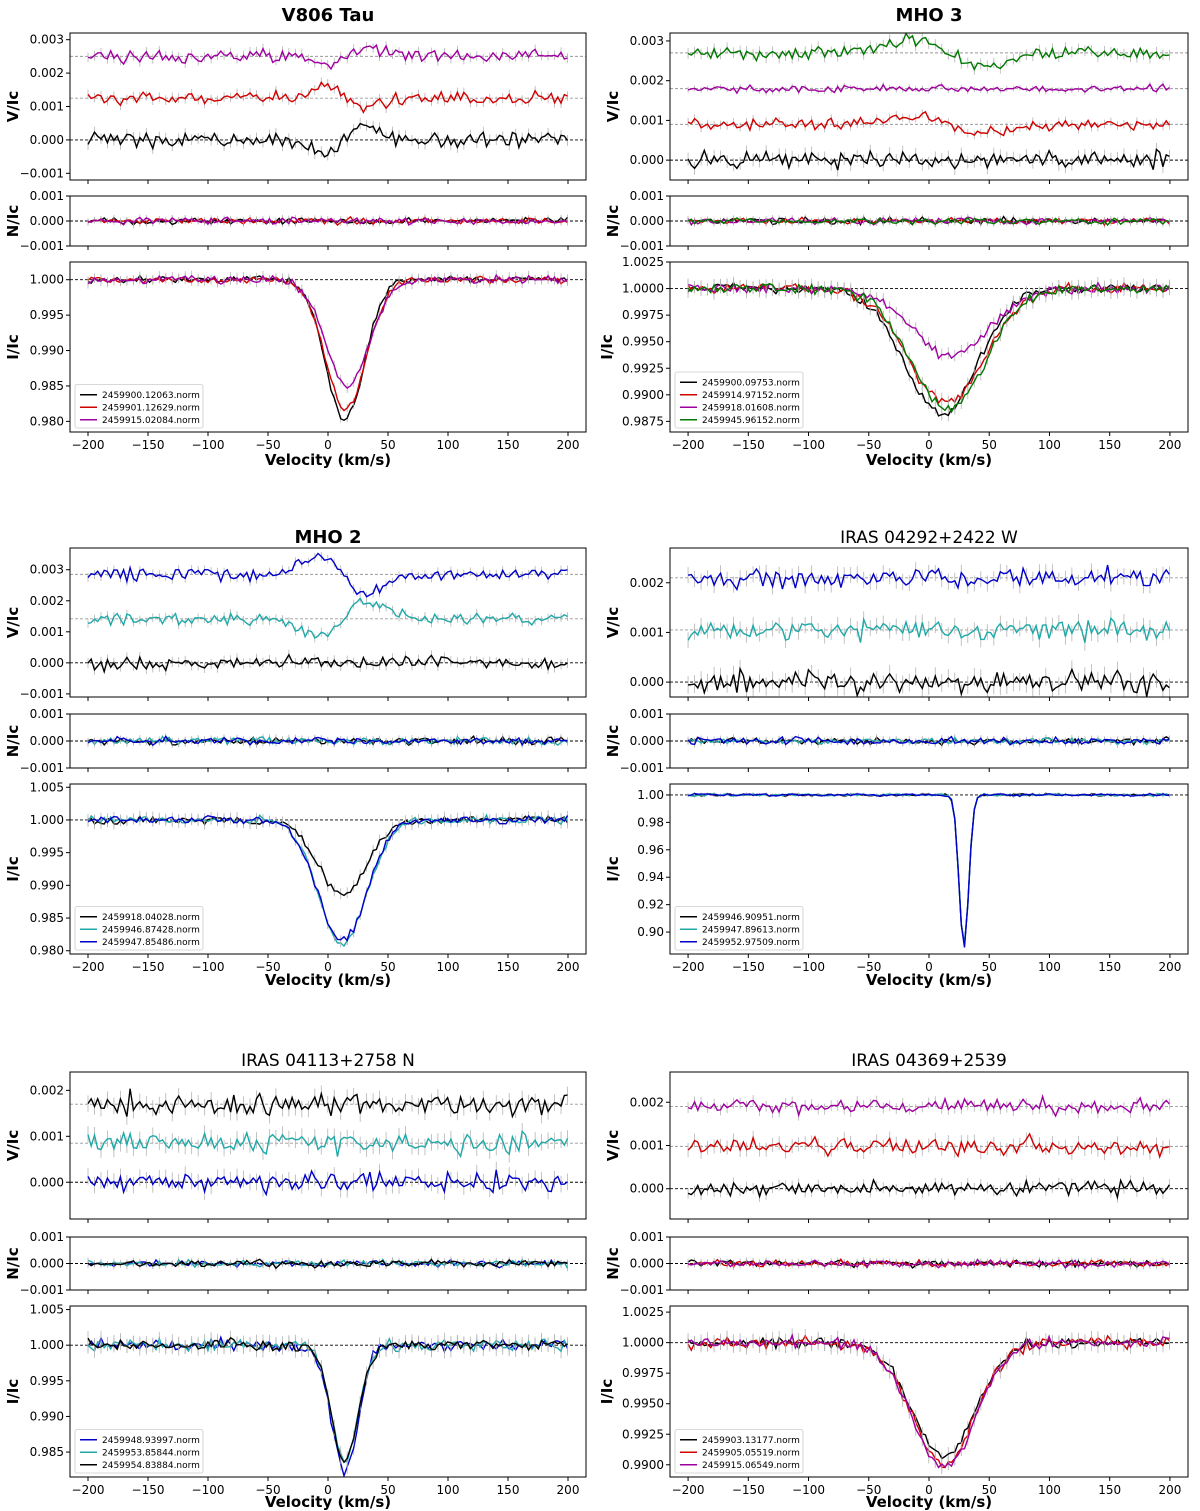  Describe the element at coordinates (751, 943) in the screenshot. I see `legend-entry: 2459952.97509.norm` at that location.